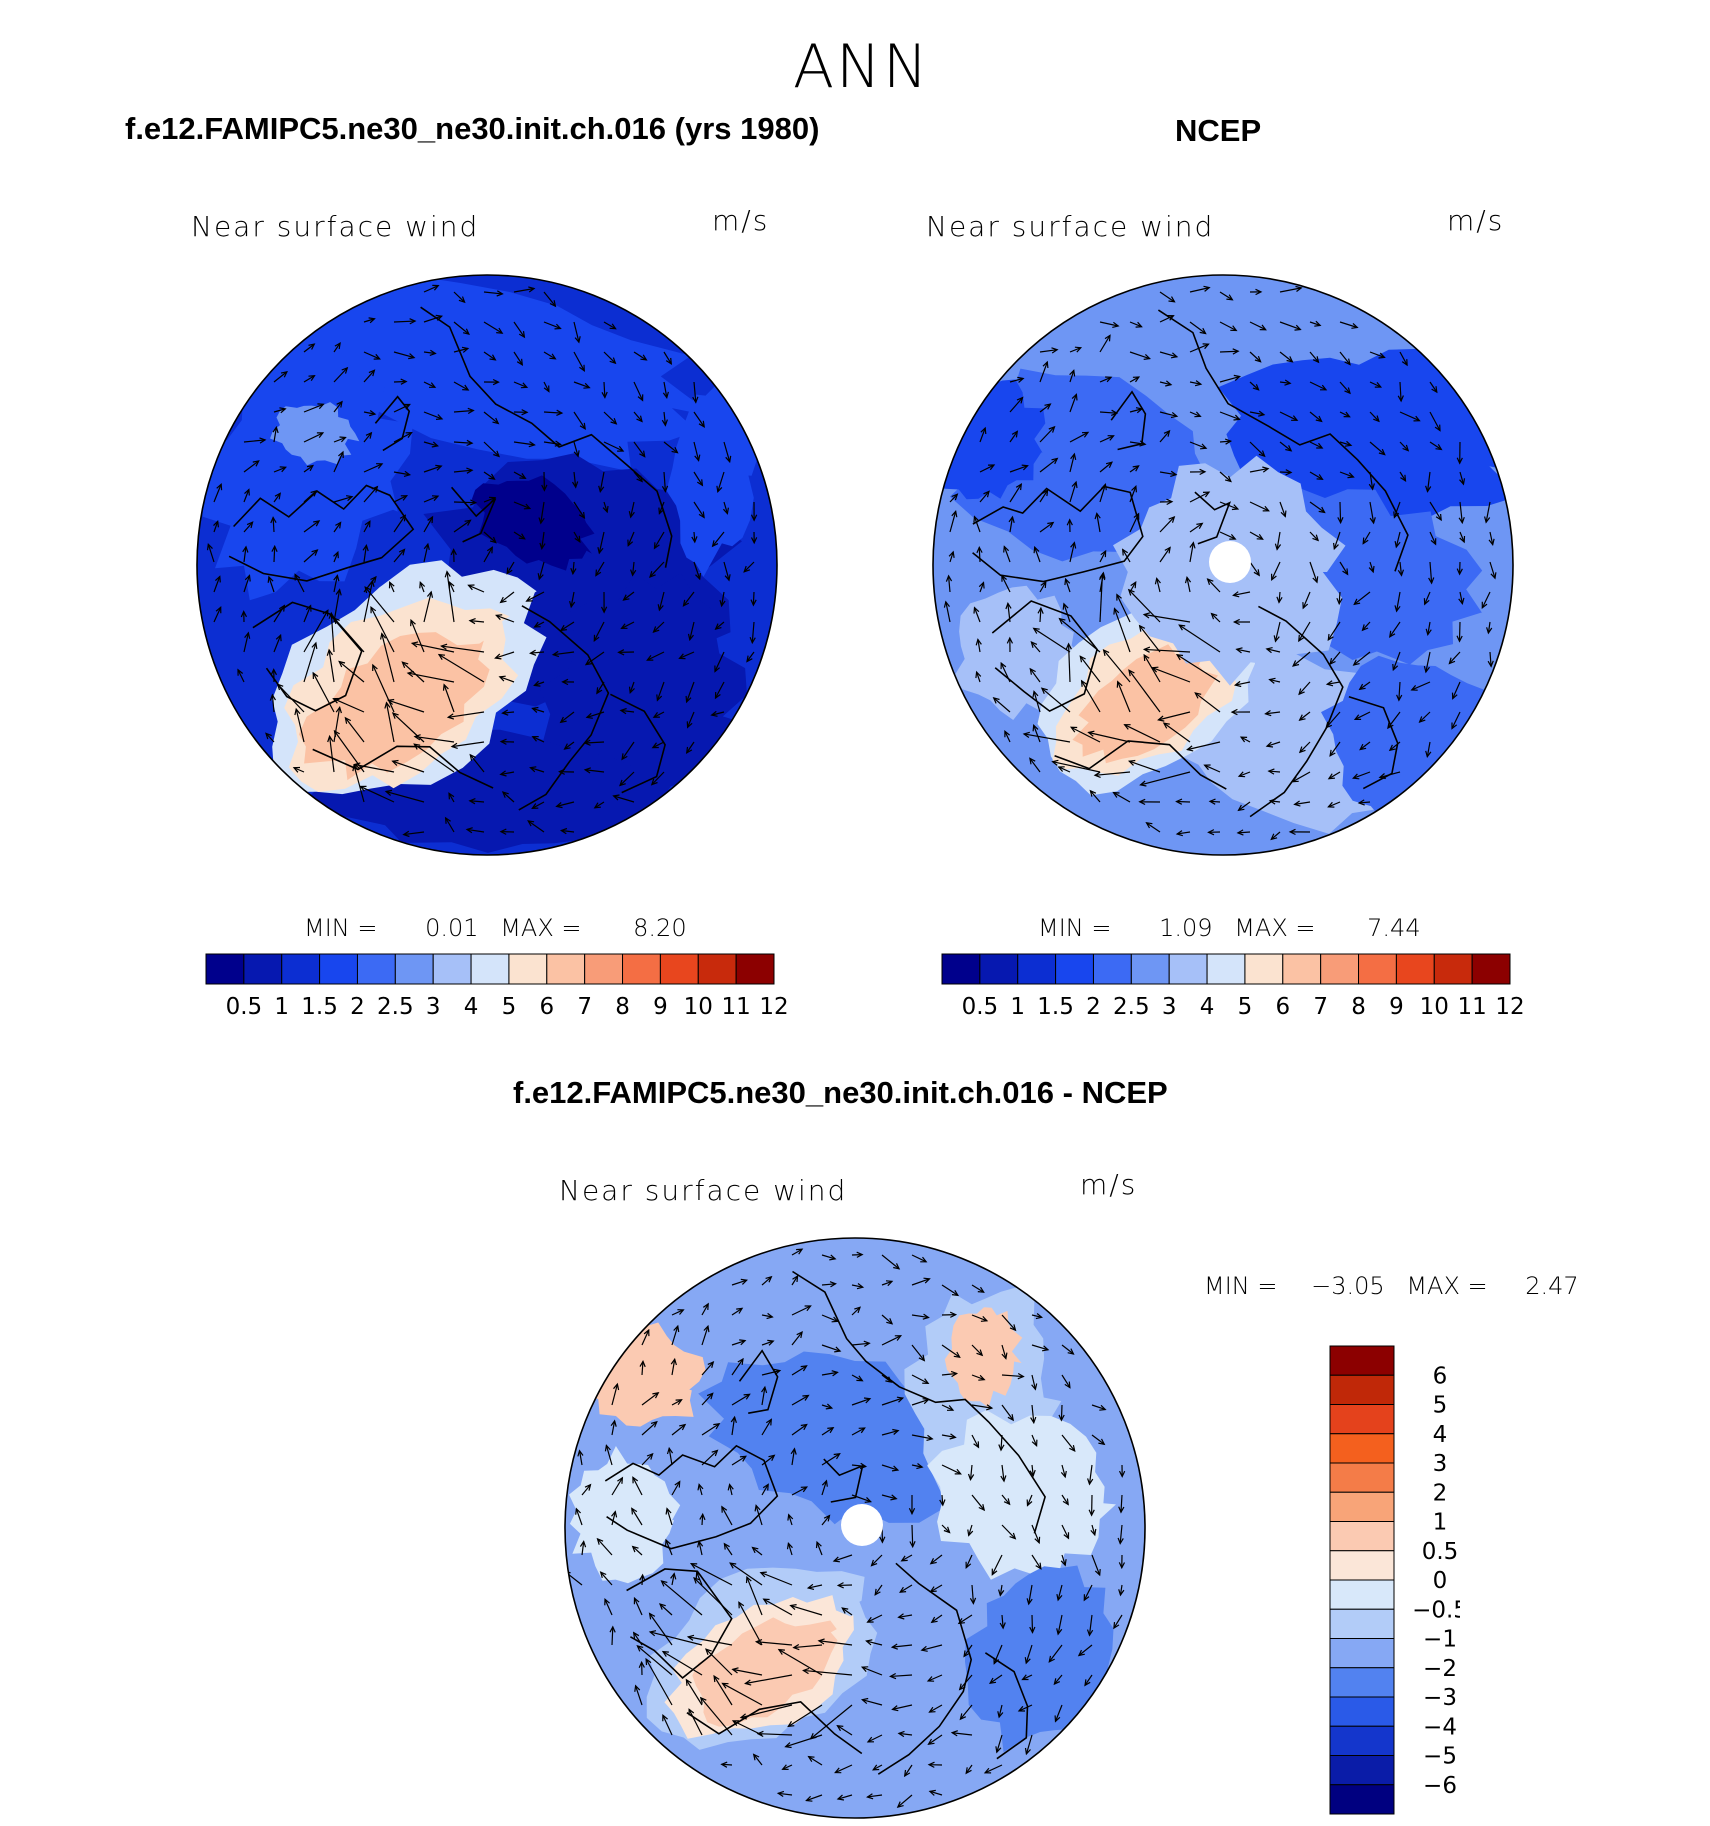  Describe the element at coordinates (471, 1007) in the screenshot. I see `model-colorbar-tick-label: 4` at that location.